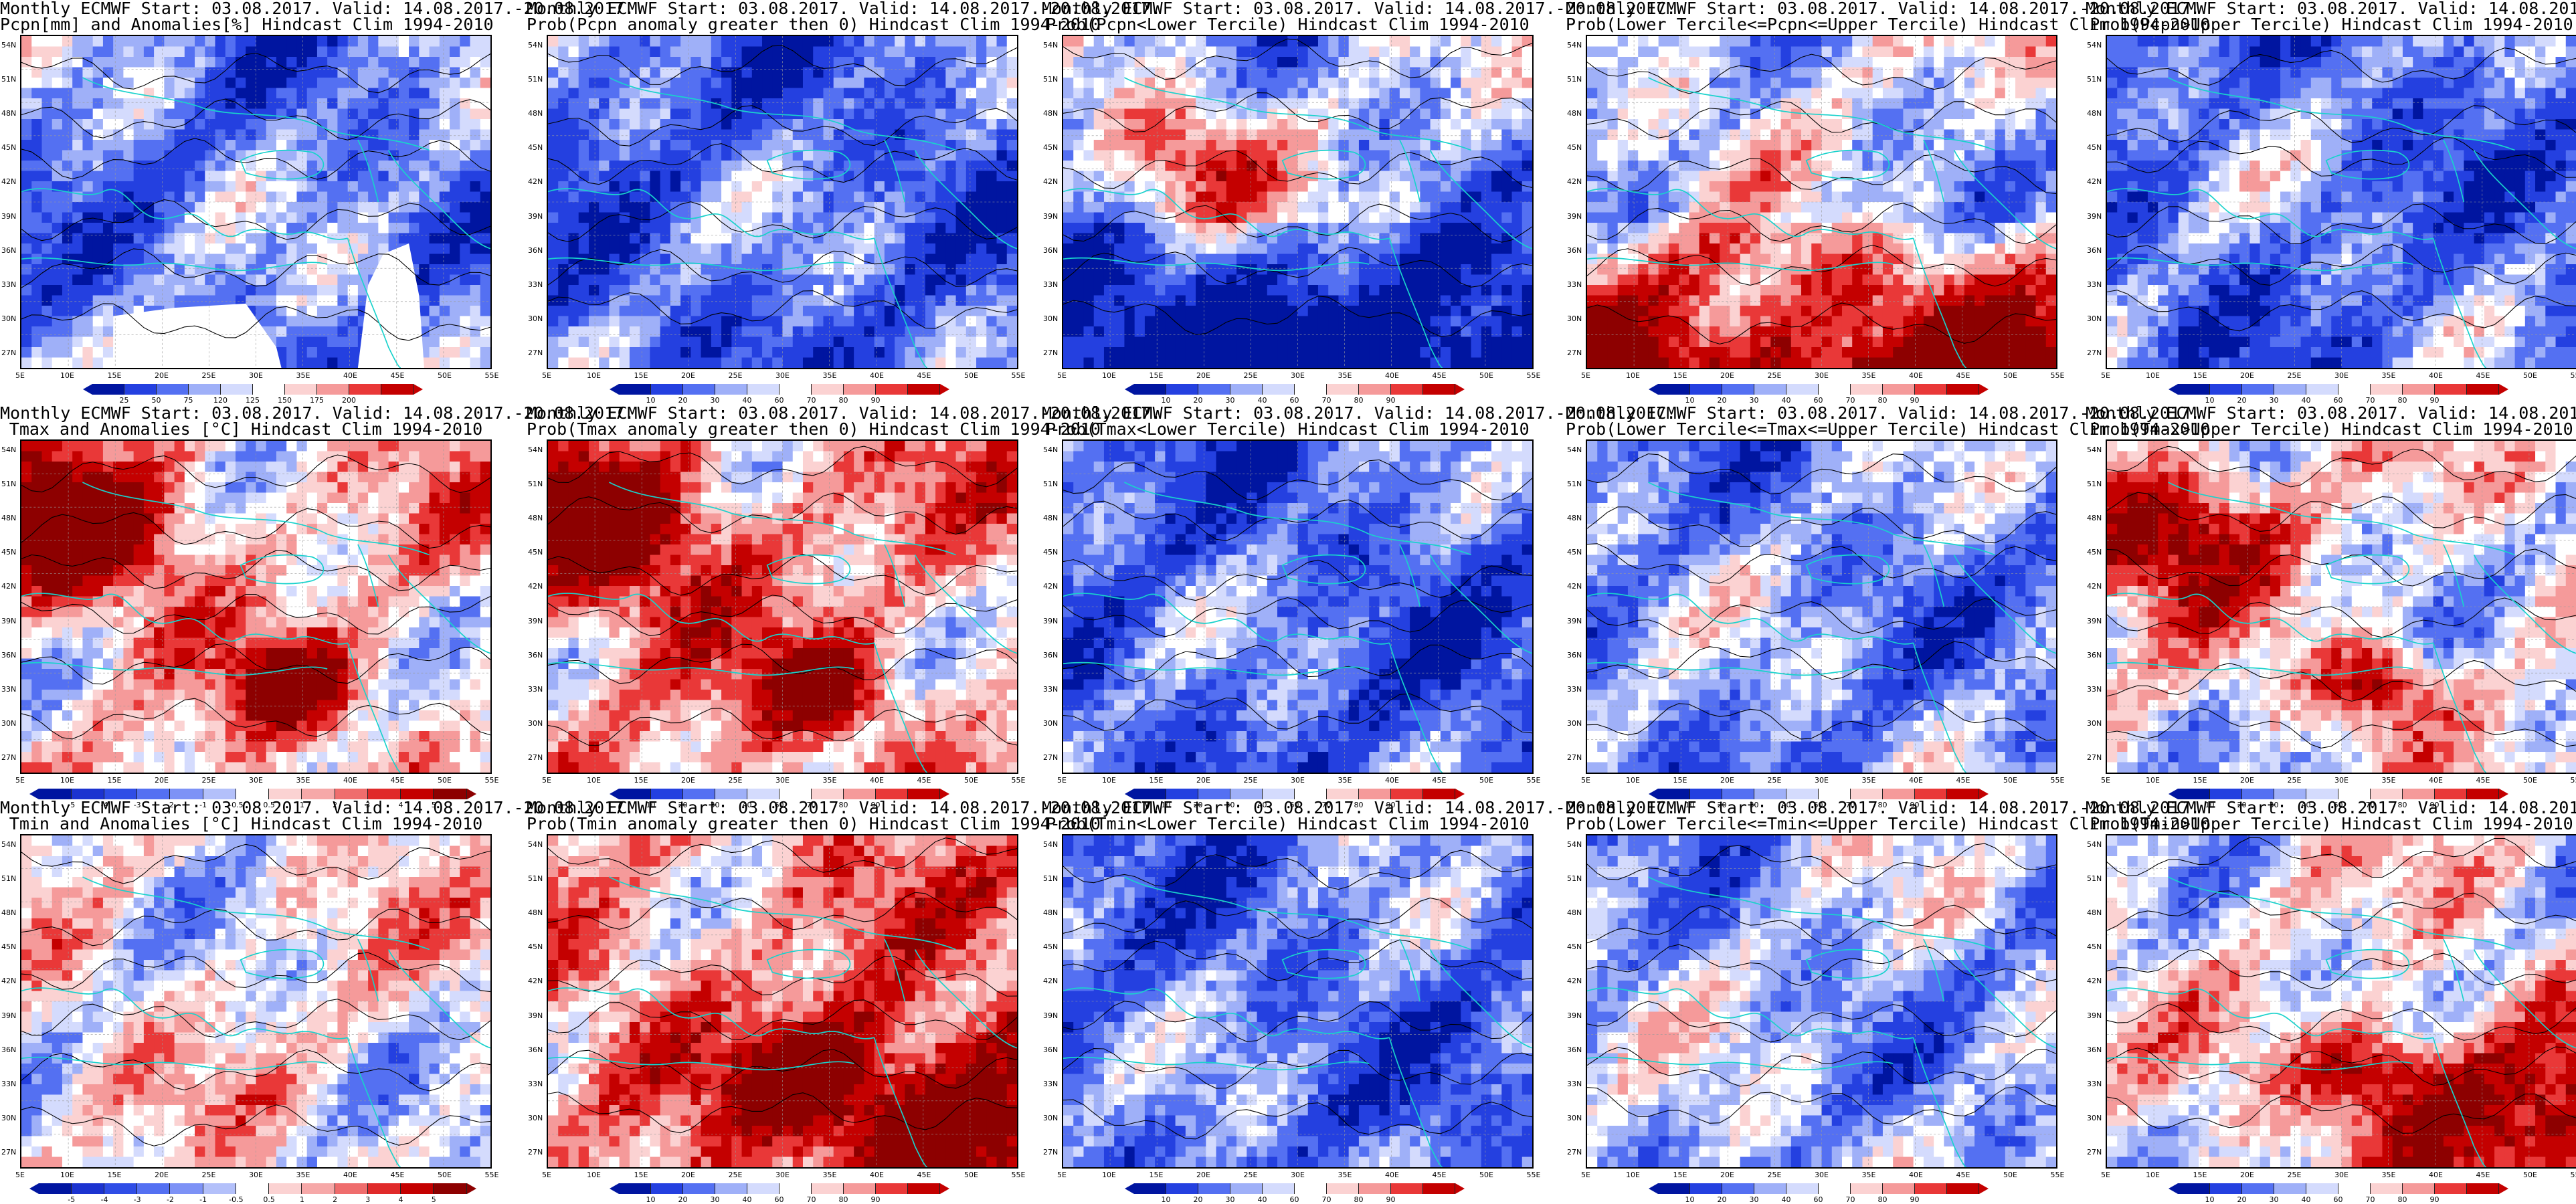 The image size is (2576, 1204). I want to click on colorbar-tick-label: 30, so click(1230, 1200).